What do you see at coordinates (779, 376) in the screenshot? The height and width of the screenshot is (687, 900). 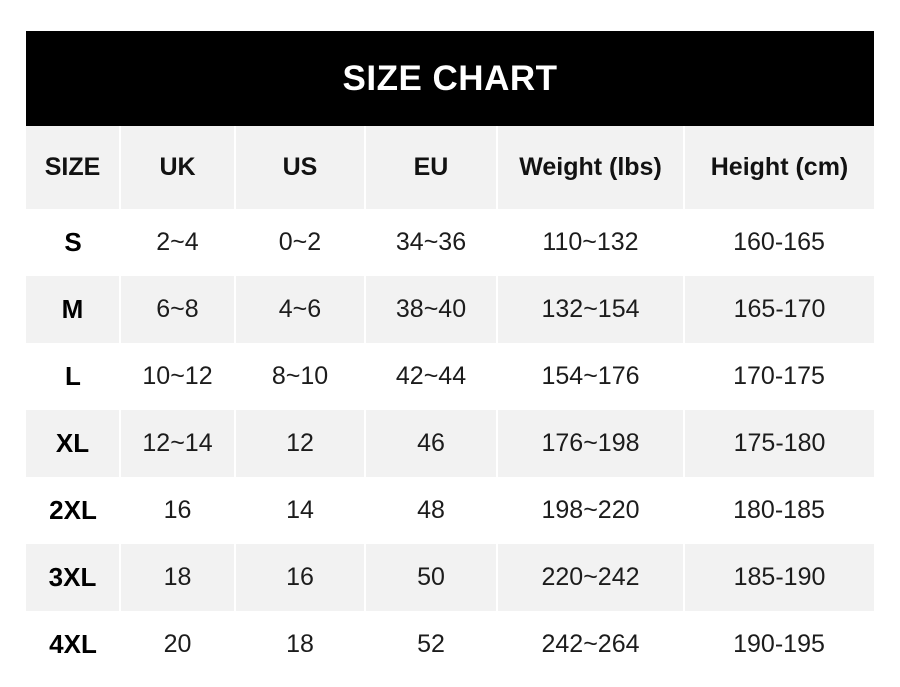 I see `cell-height: 170-175` at bounding box center [779, 376].